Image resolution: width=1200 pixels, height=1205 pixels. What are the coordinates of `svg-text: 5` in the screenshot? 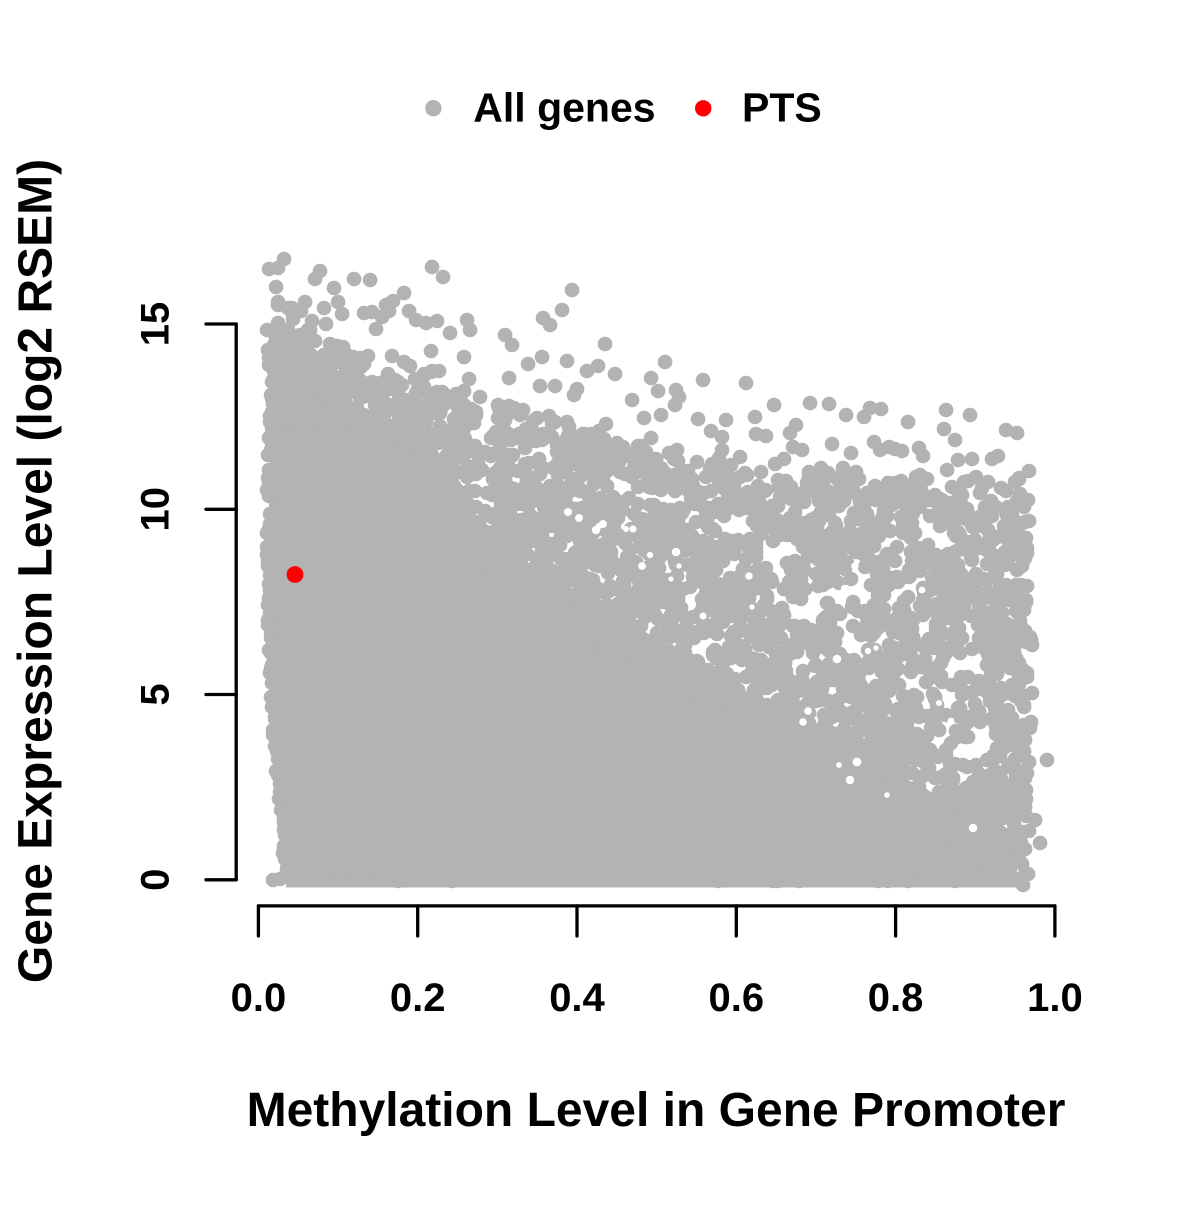 It's located at (155, 694).